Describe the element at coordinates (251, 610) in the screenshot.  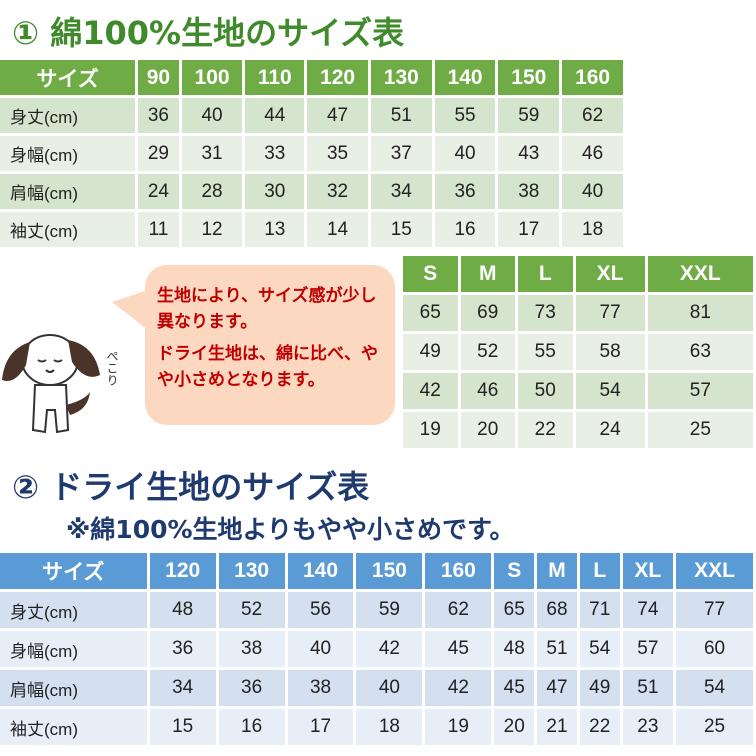
I see `table-cell: 52` at that location.